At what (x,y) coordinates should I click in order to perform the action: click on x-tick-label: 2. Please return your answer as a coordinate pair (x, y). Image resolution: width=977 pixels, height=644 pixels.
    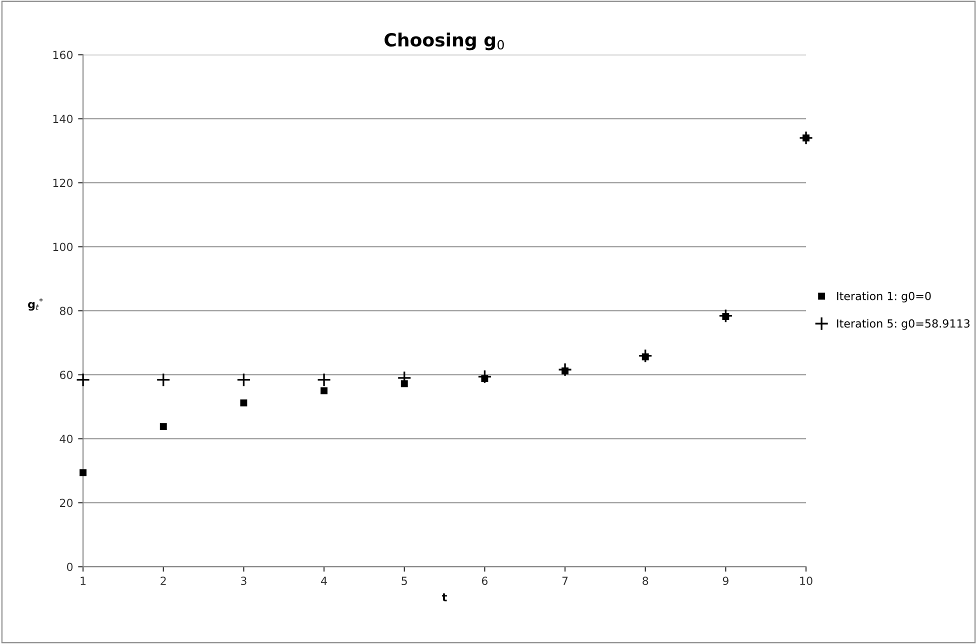
    Looking at the image, I should click on (163, 580).